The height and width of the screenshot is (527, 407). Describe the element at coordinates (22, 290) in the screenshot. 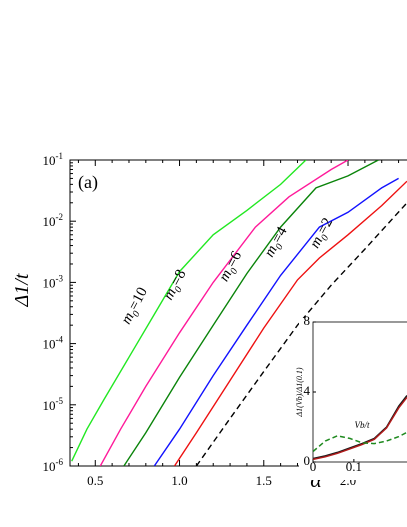

I see `y-axis-label: Δ1/t` at that location.